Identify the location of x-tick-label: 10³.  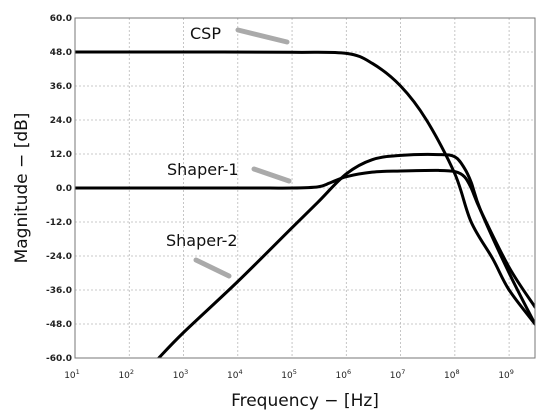
(181, 374).